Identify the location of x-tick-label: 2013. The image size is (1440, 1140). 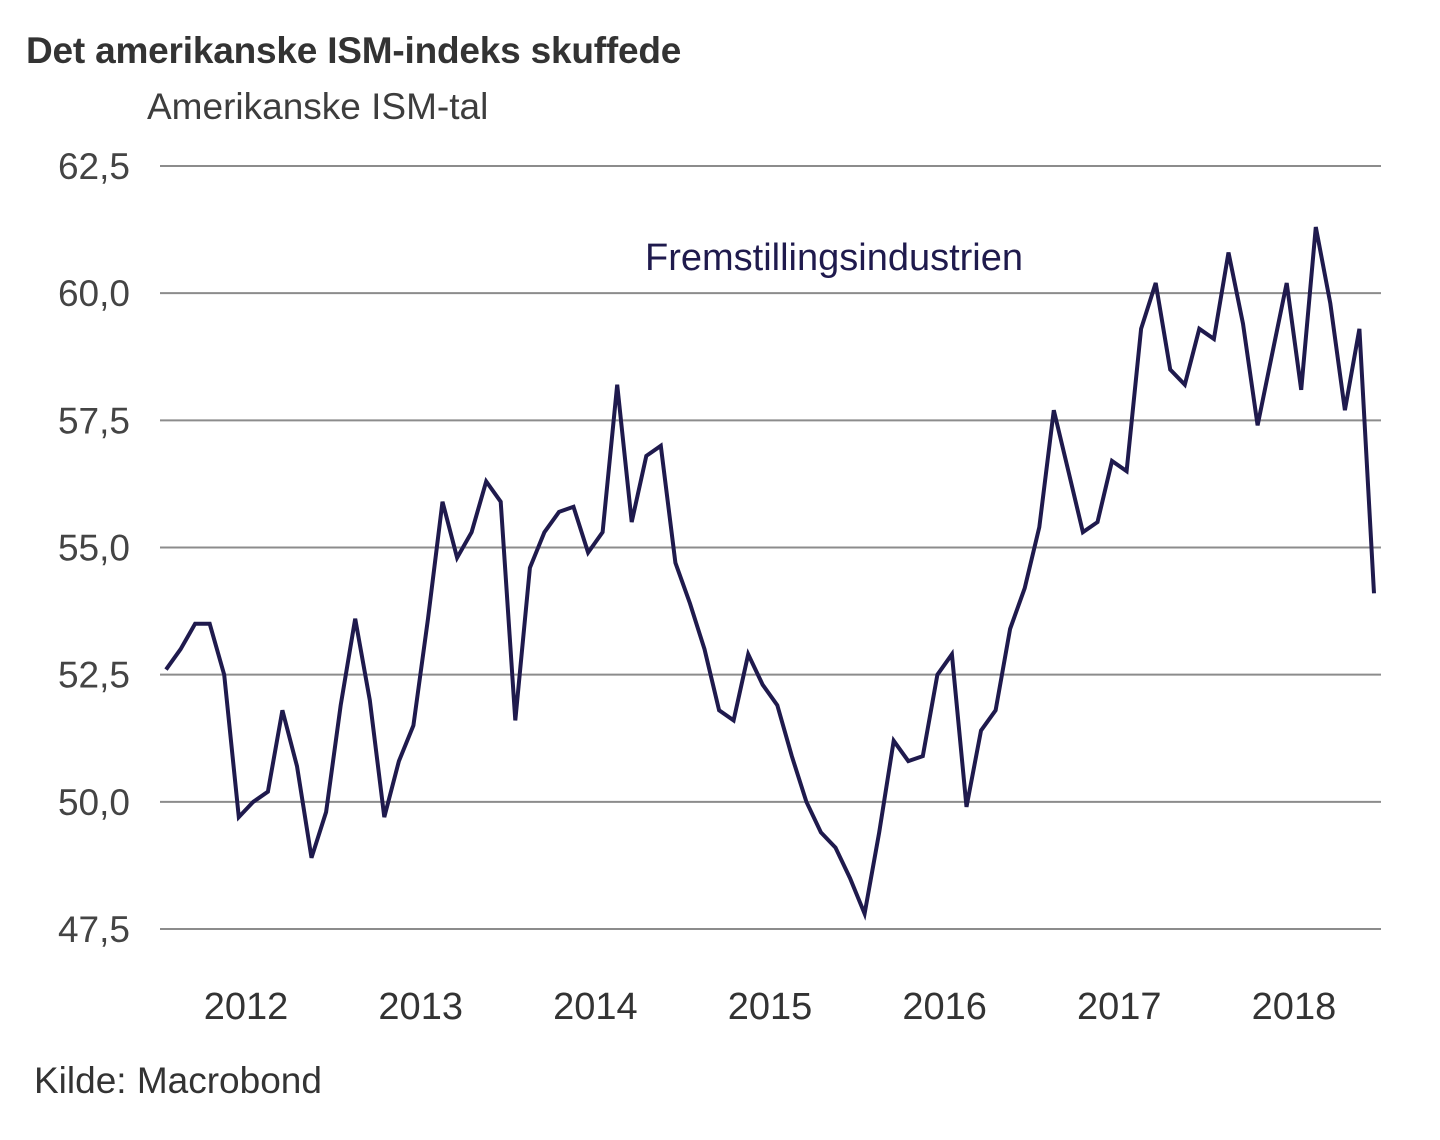
(420, 1007).